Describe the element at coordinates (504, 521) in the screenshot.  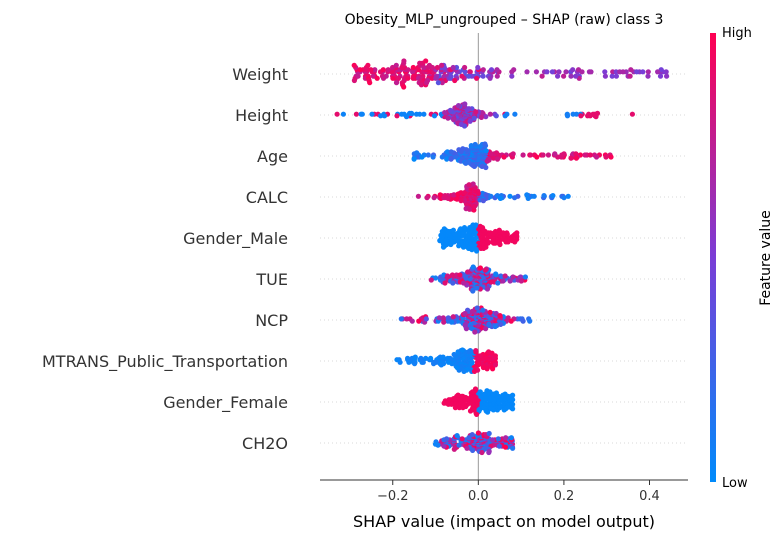
I see `x-axis-label: SHAP value (impact on model output)` at that location.